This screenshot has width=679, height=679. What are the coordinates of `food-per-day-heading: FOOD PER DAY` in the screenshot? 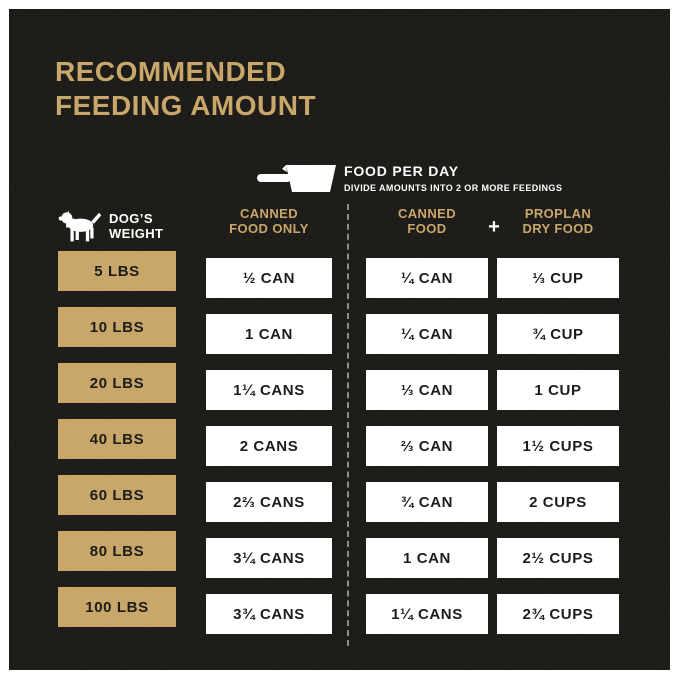 It's located at (401, 171).